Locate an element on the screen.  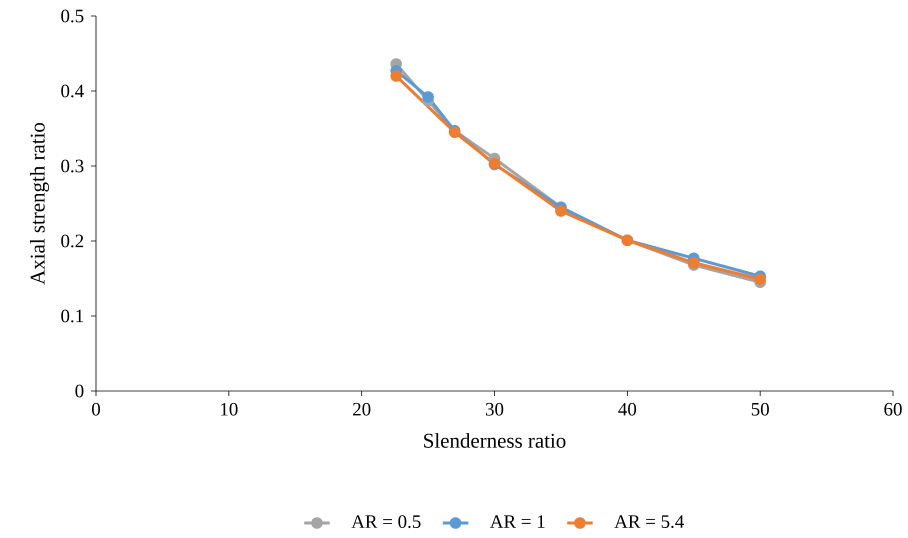
y-tick-label: 0.4 is located at coordinates (72, 91).